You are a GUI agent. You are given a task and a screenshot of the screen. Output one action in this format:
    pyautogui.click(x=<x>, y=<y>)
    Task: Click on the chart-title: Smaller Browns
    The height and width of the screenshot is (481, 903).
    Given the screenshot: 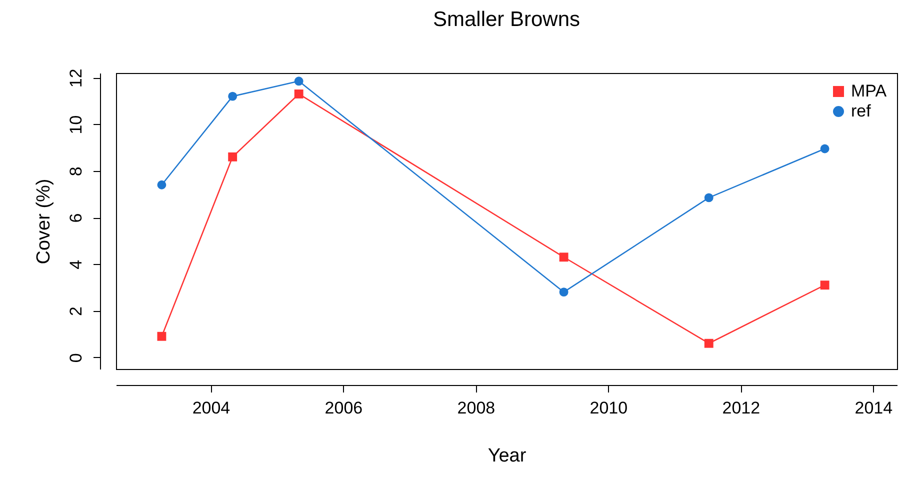 What is the action you would take?
    pyautogui.click(x=506, y=20)
    